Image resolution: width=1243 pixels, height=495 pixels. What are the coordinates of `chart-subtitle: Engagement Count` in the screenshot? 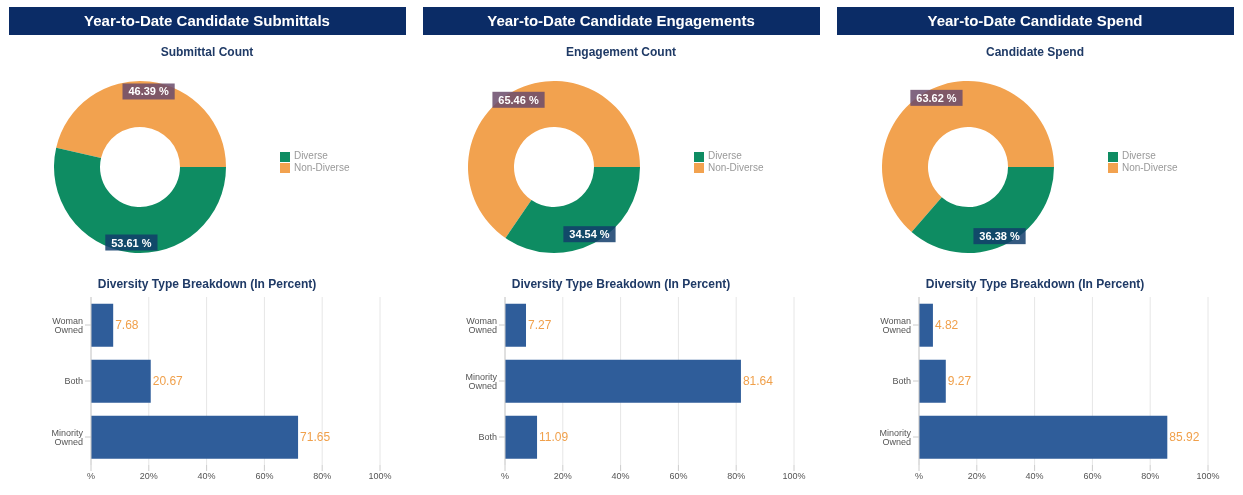 It's located at (621, 52).